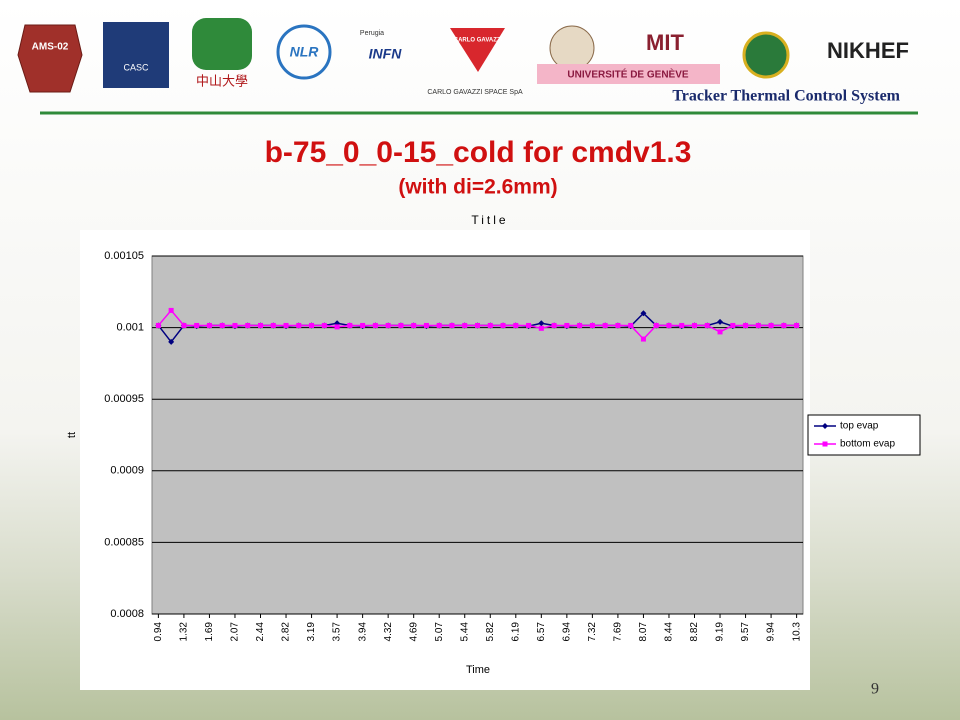 The height and width of the screenshot is (720, 960). I want to click on y-tick-label: 0.0008, so click(127, 614).